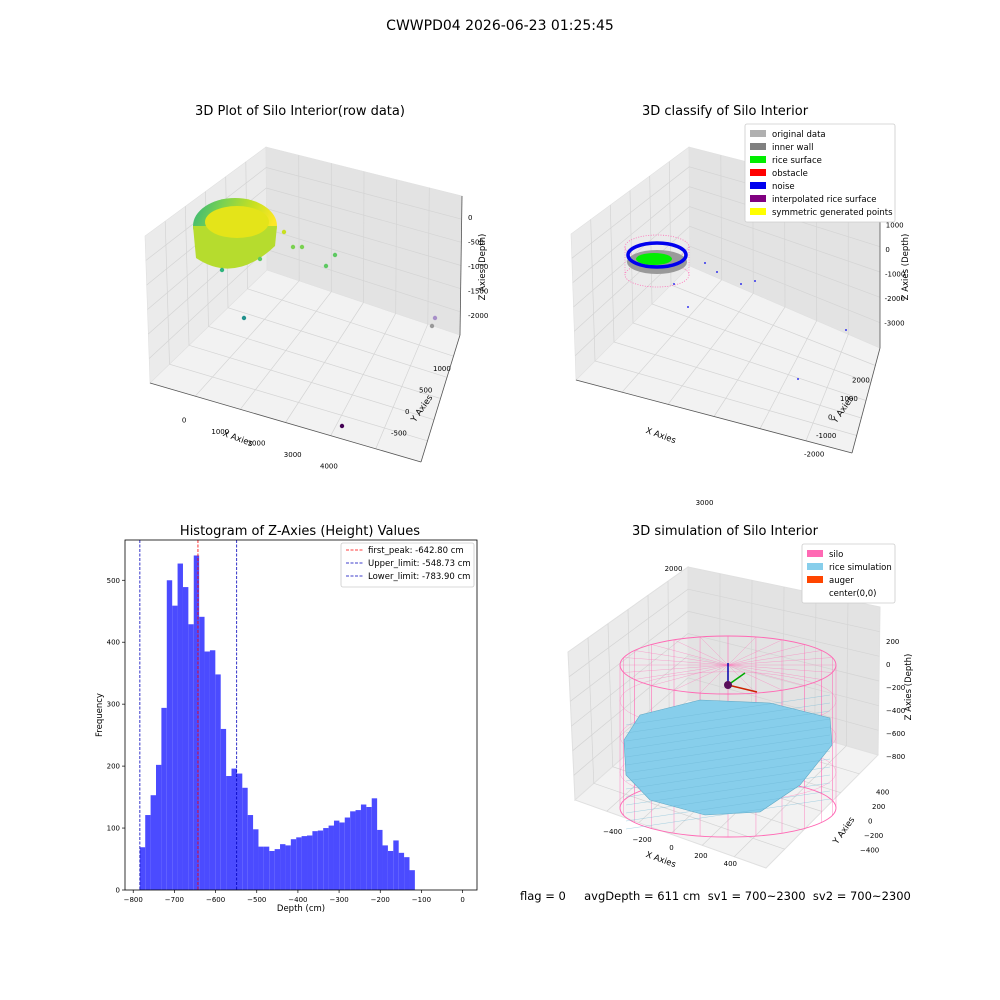 Image resolution: width=1000 pixels, height=1000 pixels. I want to click on hist-legend-box, so click(407, 565).